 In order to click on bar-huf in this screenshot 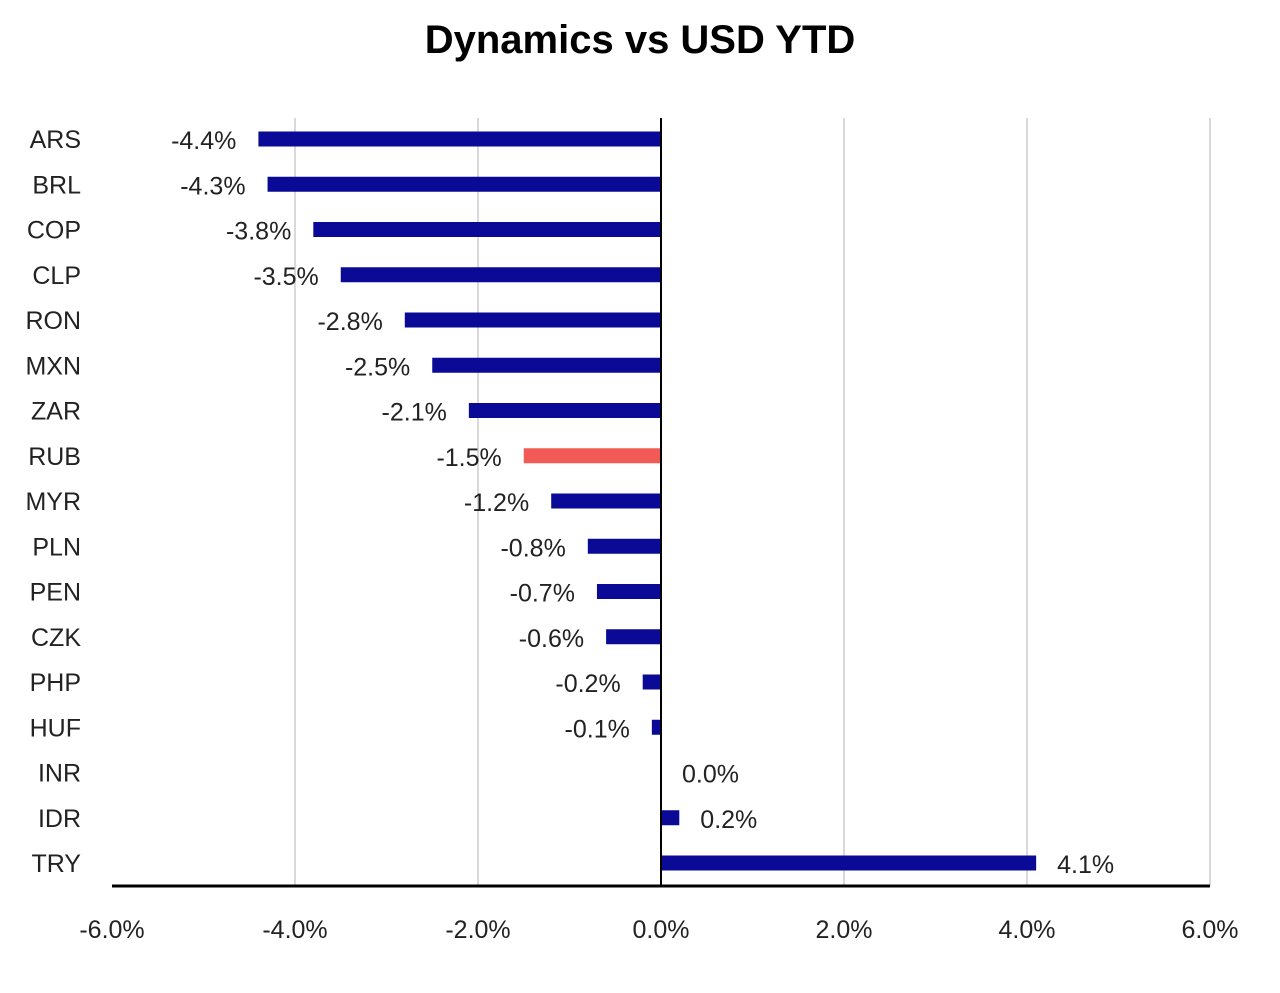, I will do `click(656, 727)`.